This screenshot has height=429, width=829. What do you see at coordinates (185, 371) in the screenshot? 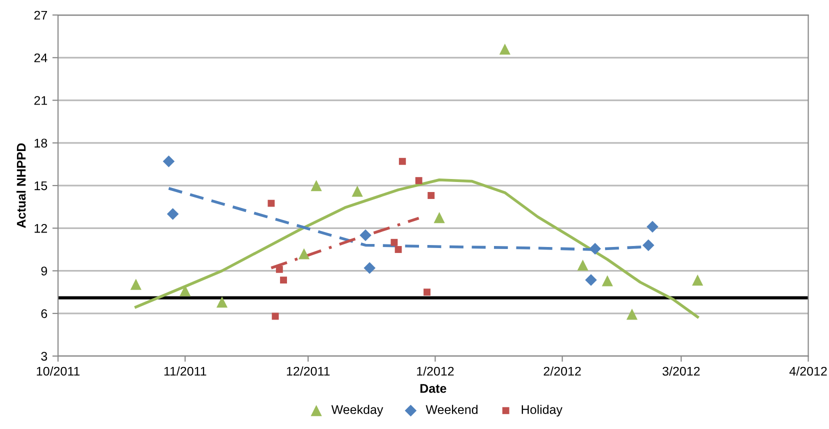
I see `x-tick-label: 11/2011` at bounding box center [185, 371].